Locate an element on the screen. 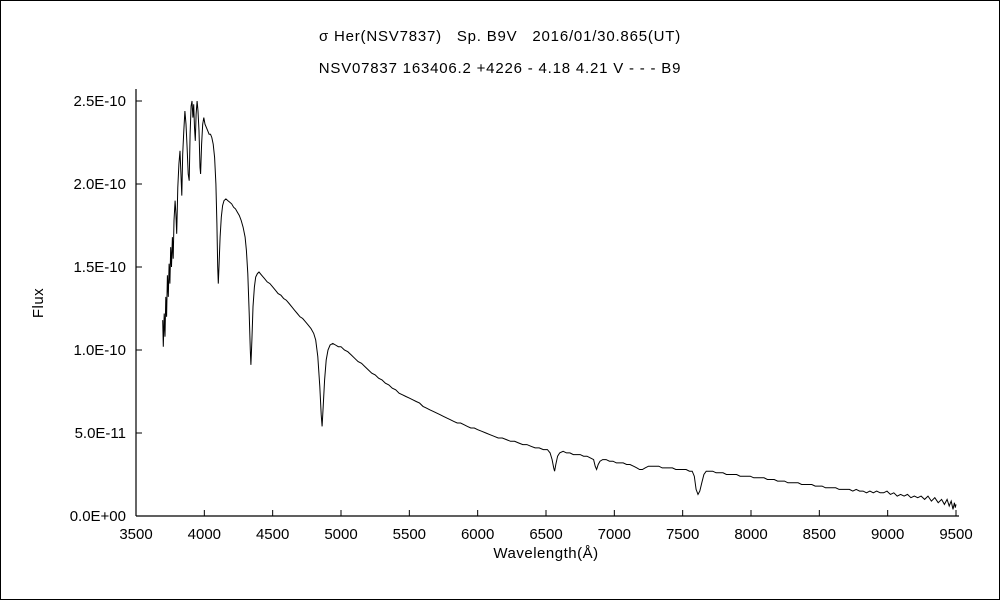 The height and width of the screenshot is (600, 1000). x-tick-label: 5000 is located at coordinates (340, 534).